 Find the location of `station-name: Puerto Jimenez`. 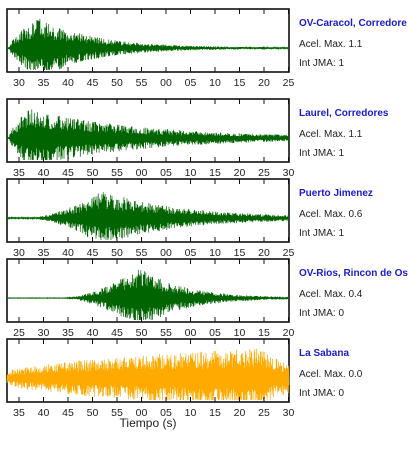

station-name: Puerto Jimenez is located at coordinates (336, 193).